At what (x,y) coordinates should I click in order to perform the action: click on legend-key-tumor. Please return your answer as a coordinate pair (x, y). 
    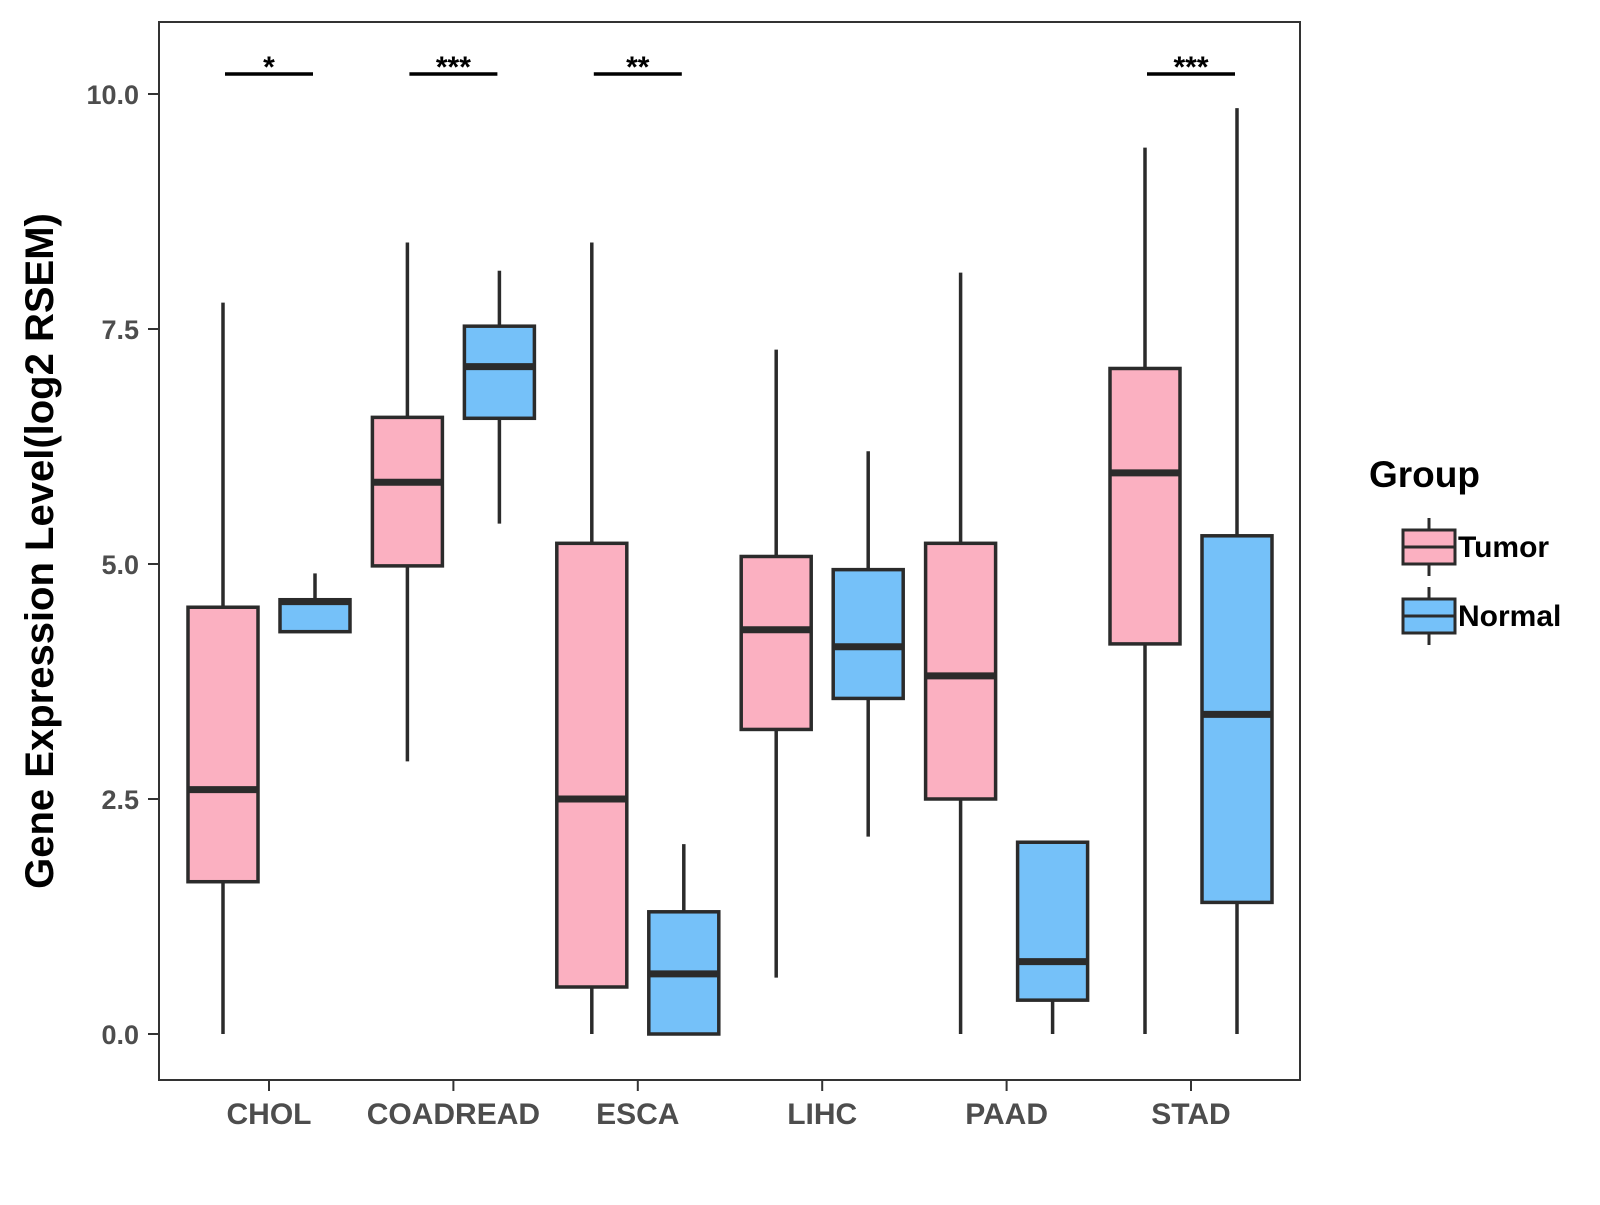
    Looking at the image, I should click on (1429, 547).